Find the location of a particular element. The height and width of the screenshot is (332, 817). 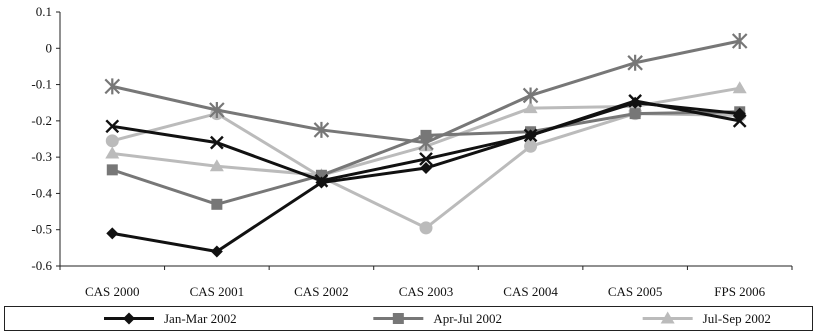

y-tick-label: -0.2 is located at coordinates (41, 120).